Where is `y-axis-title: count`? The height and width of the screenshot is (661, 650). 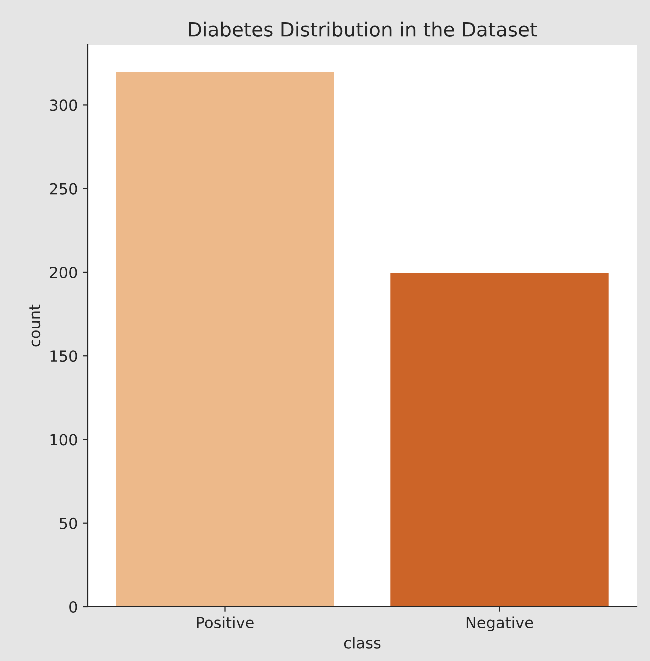 y-axis-title: count is located at coordinates (35, 325).